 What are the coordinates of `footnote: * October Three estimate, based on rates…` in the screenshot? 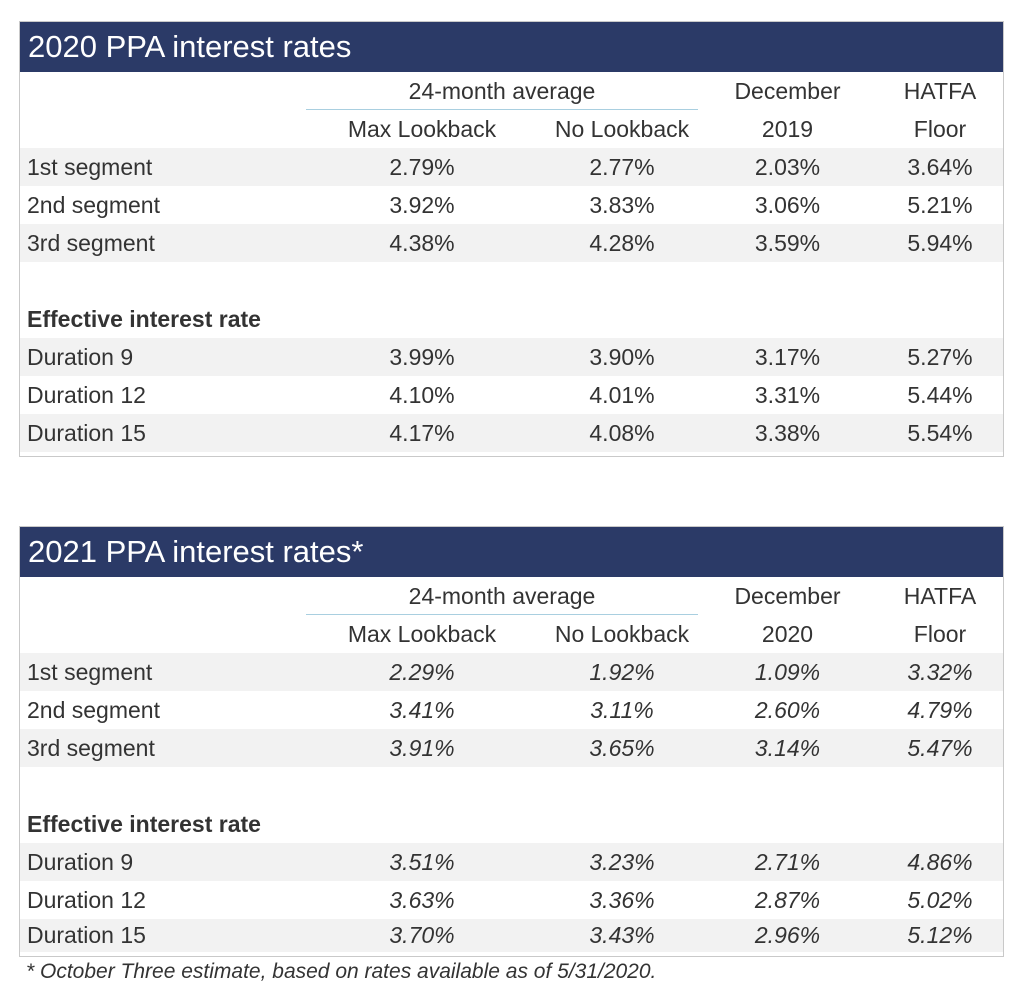 It's located at (341, 971).